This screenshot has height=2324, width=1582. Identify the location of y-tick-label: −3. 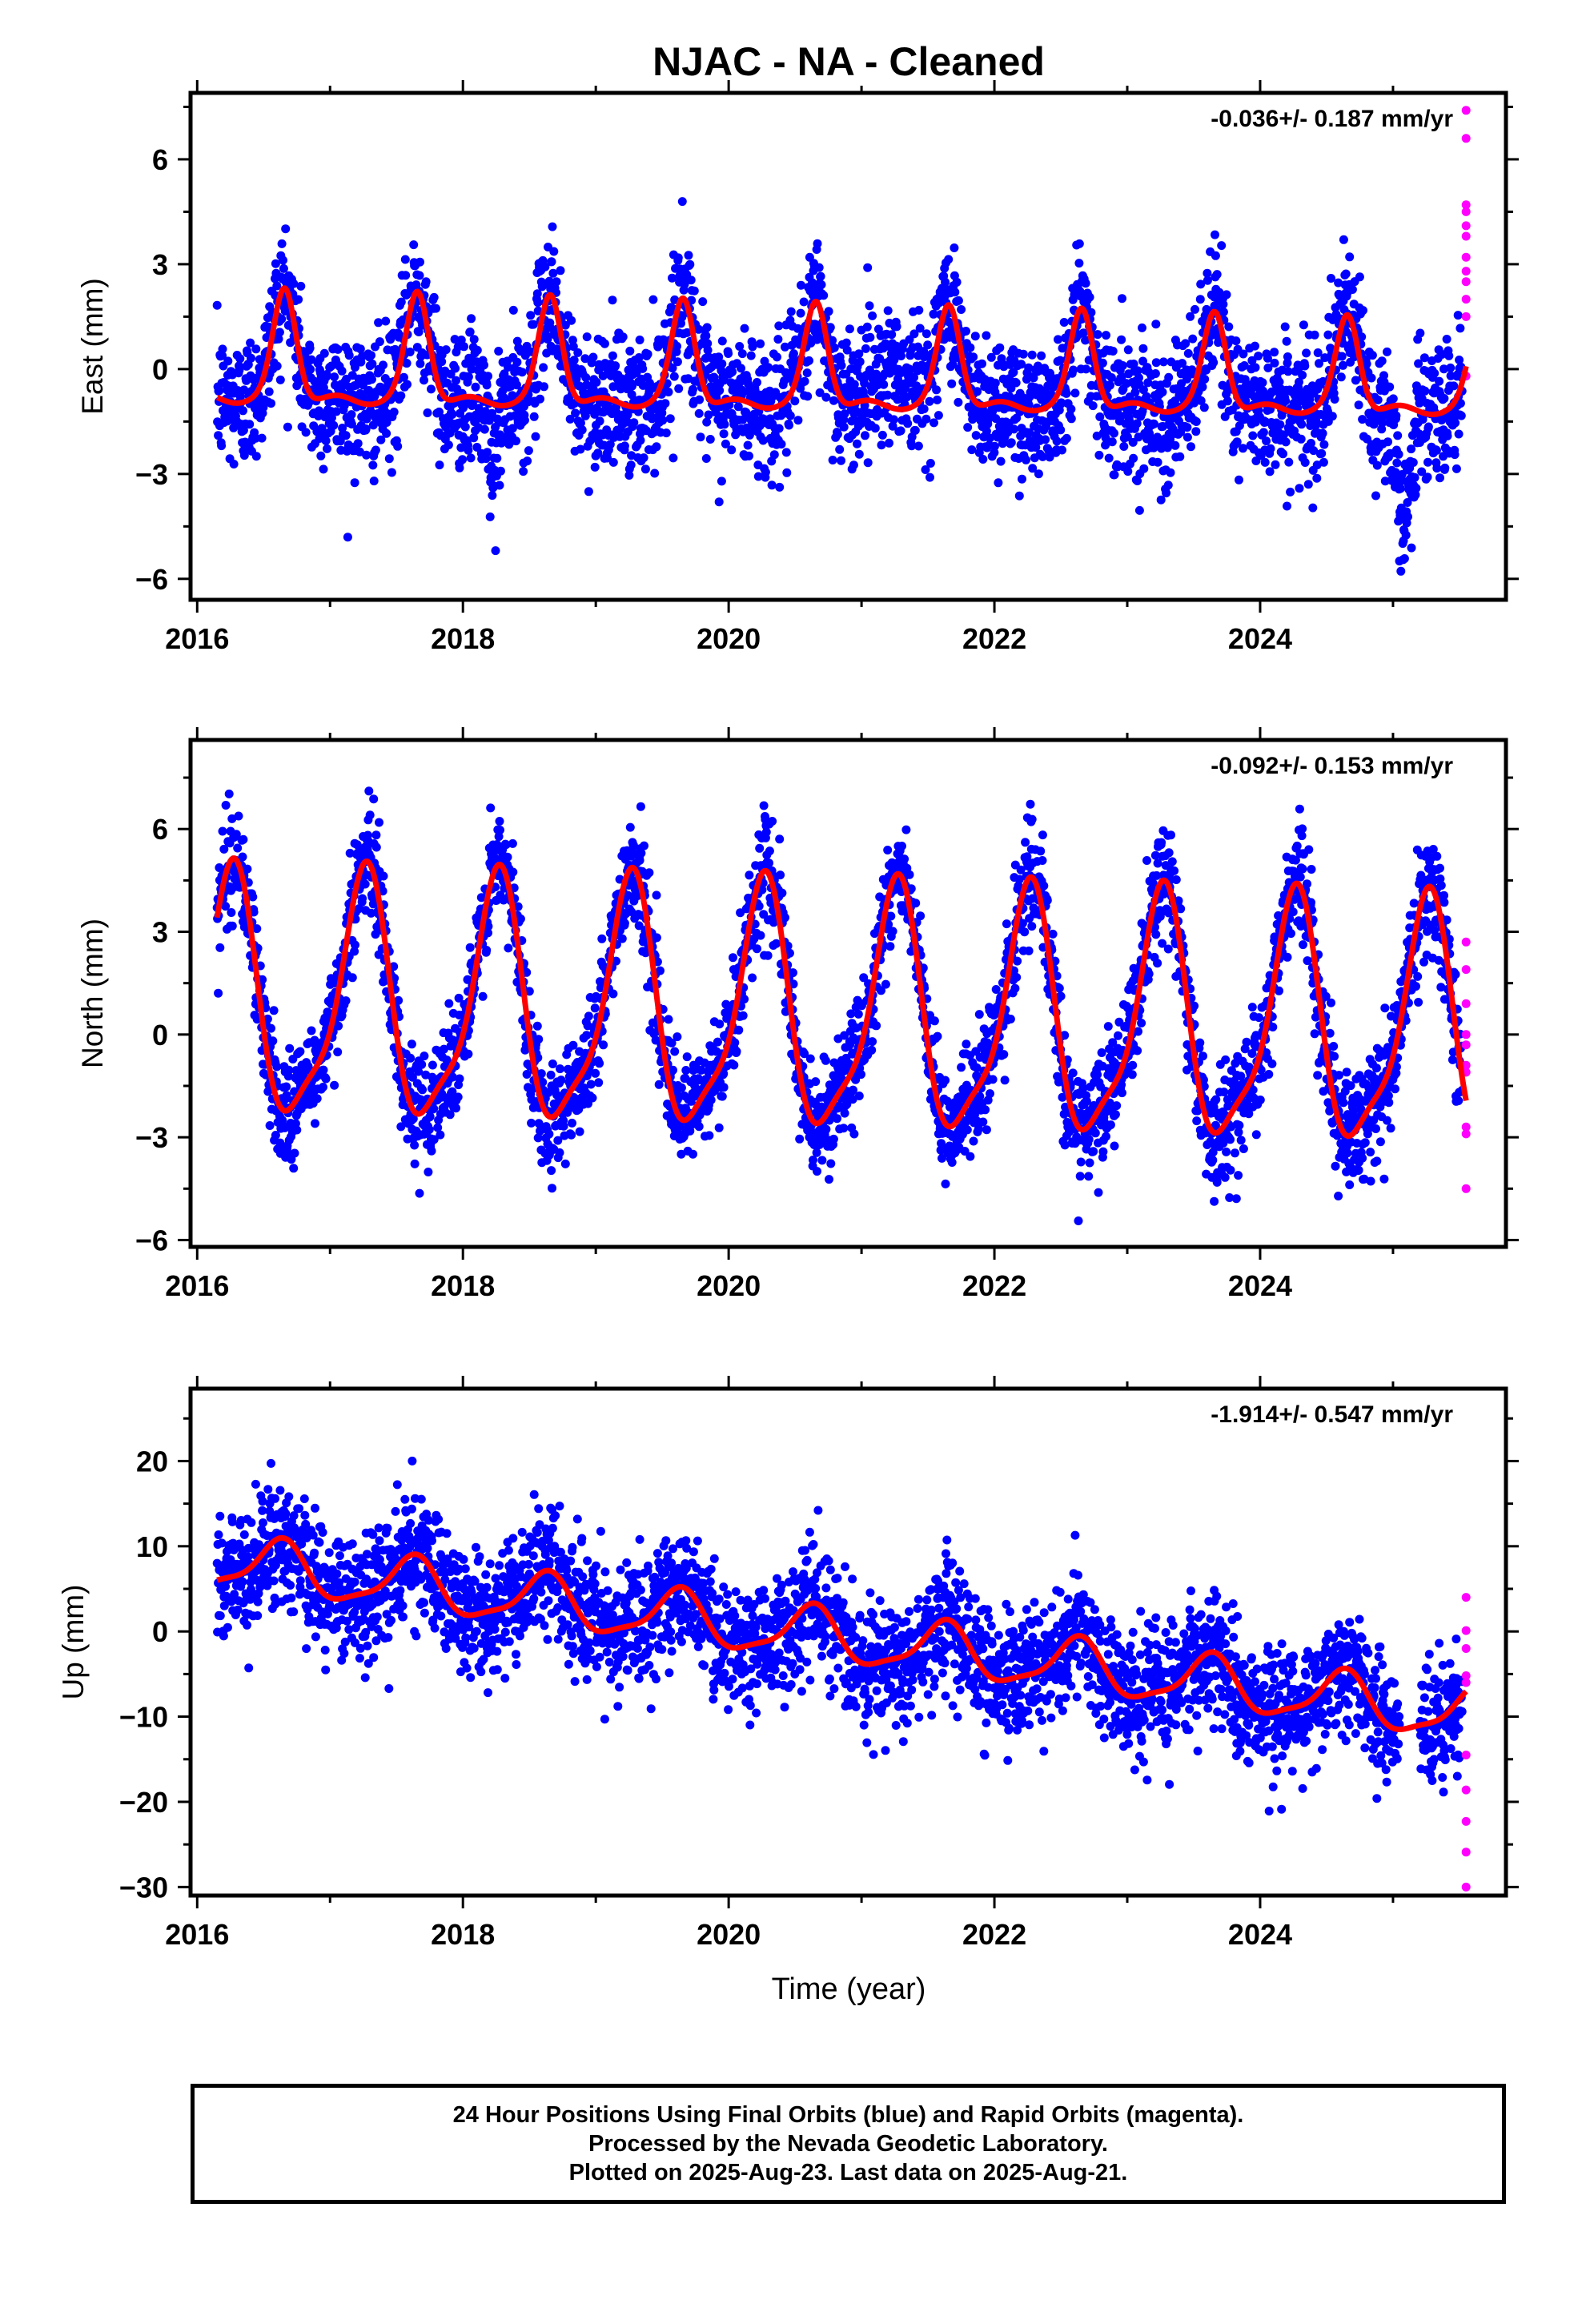
(151, 474).